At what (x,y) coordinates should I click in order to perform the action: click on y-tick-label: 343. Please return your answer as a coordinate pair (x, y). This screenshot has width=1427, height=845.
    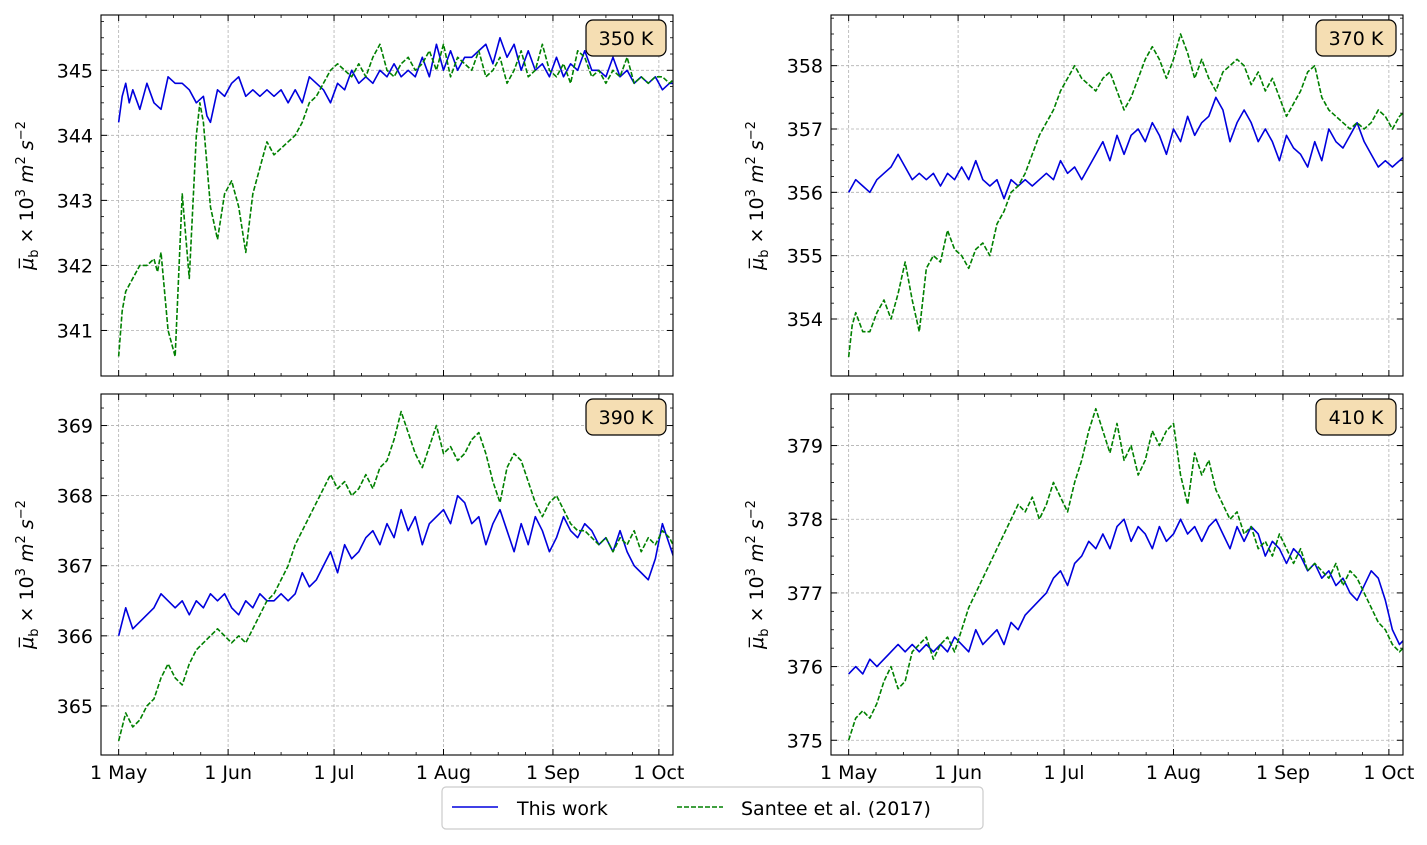
    Looking at the image, I should click on (75, 201).